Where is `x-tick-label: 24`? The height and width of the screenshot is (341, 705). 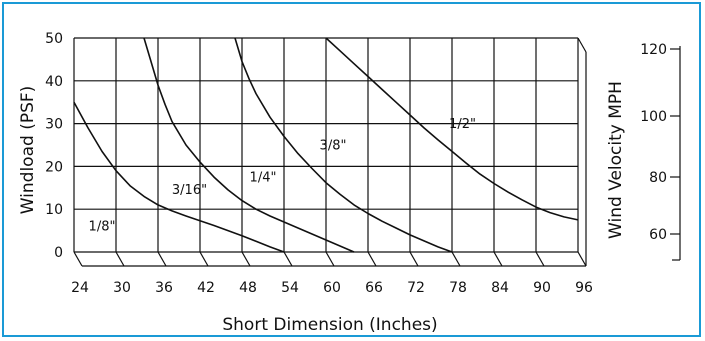 x-tick-label: 24 is located at coordinates (80, 288).